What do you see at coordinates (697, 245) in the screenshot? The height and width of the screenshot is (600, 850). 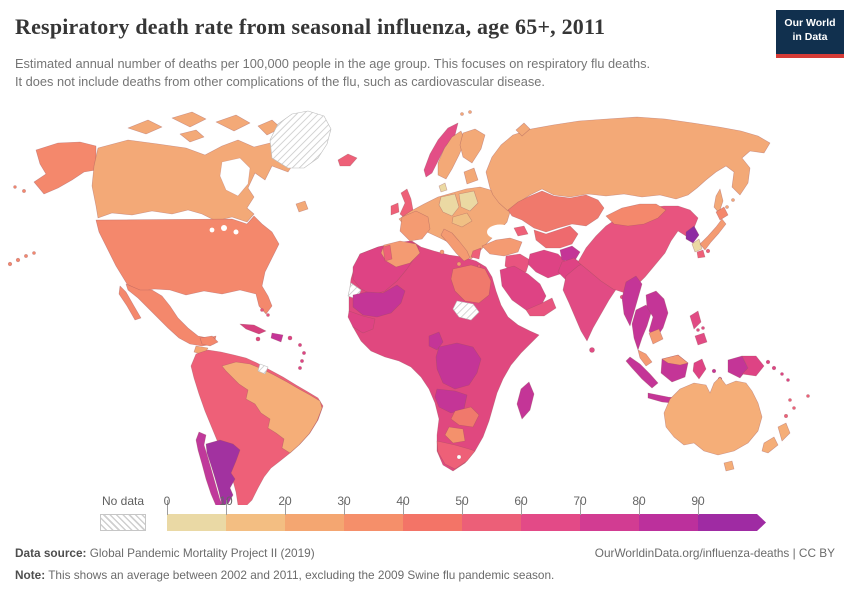 I see `country-south-korea` at bounding box center [697, 245].